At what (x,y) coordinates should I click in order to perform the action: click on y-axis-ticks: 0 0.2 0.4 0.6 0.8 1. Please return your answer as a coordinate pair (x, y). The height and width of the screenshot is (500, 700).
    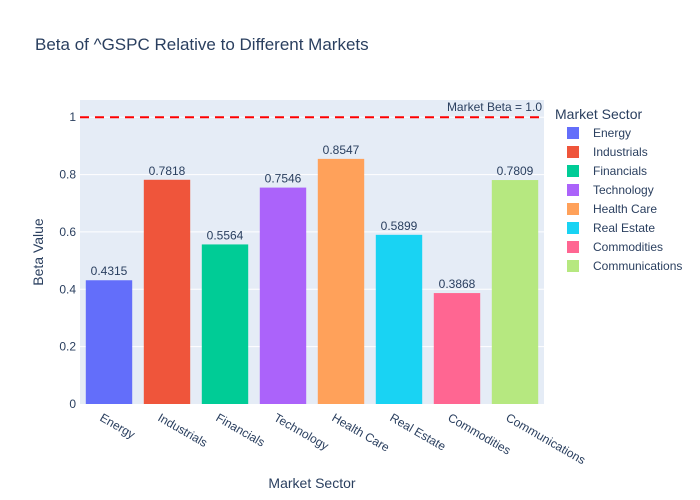
    Looking at the image, I should click on (67, 260).